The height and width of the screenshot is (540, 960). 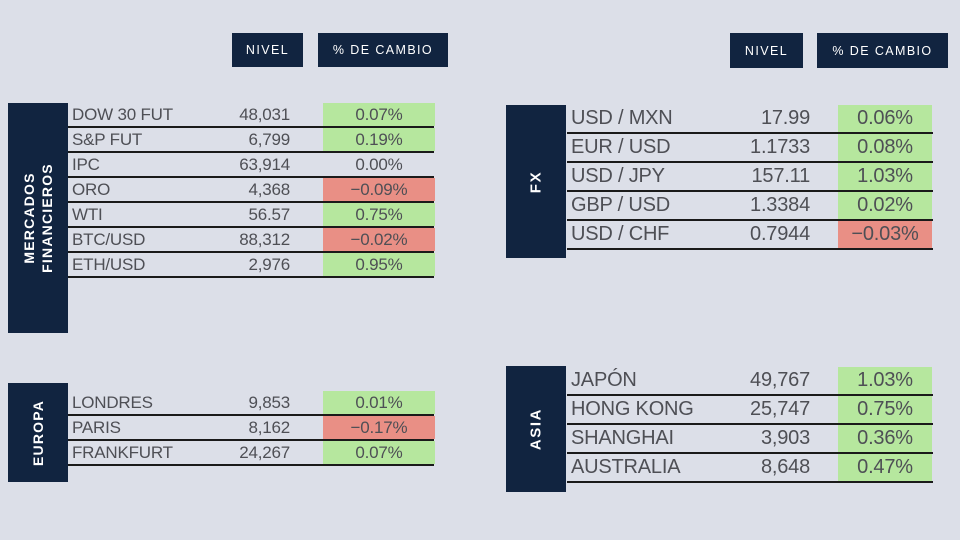 I want to click on section-label-line: ASIA, so click(x=536, y=429).